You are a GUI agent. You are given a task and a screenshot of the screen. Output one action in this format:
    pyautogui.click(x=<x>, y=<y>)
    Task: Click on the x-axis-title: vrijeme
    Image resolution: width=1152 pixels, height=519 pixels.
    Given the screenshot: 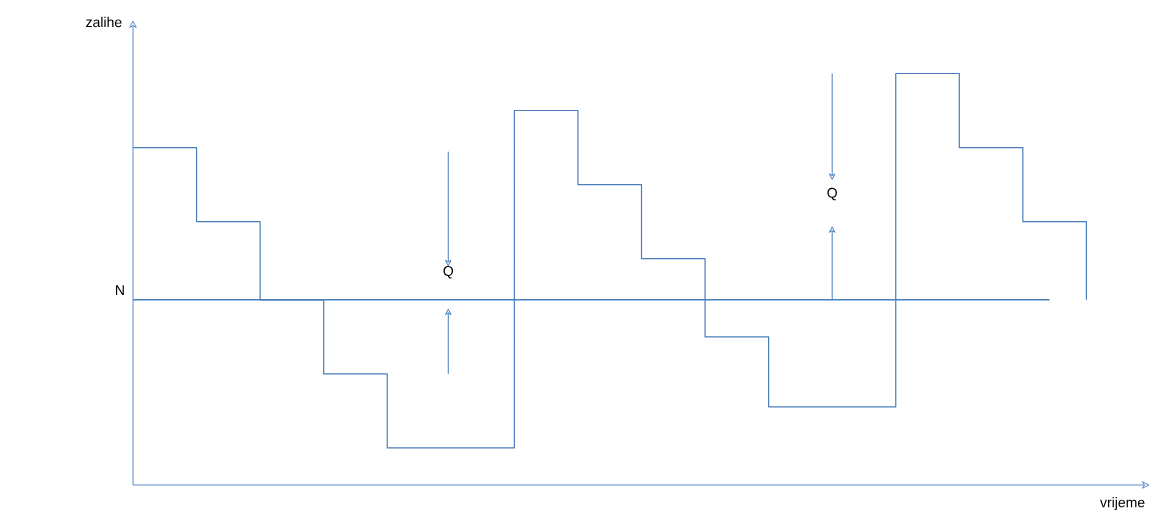 What is the action you would take?
    pyautogui.click(x=1122, y=504)
    